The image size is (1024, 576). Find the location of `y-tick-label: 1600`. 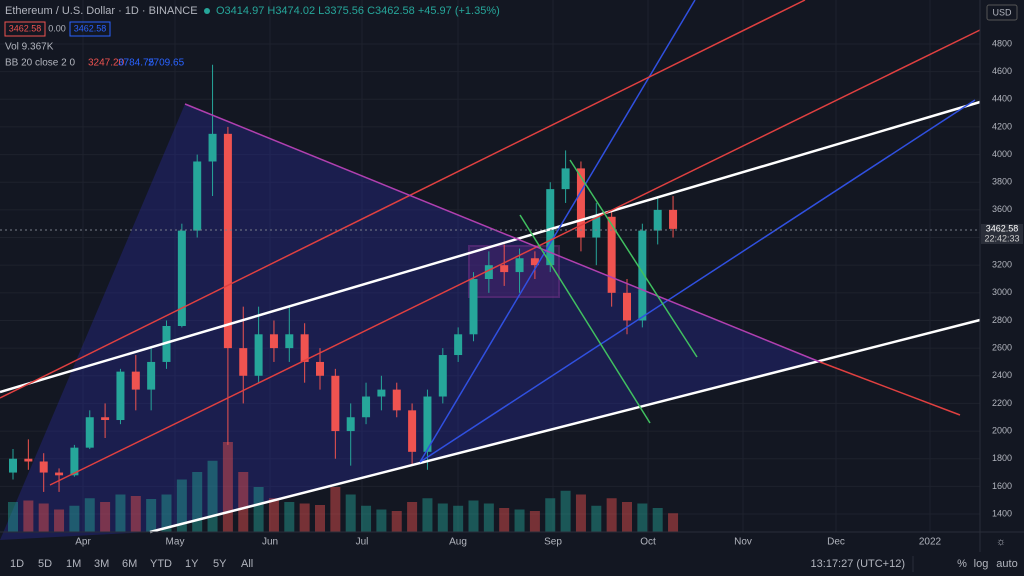

y-tick-label: 1600 is located at coordinates (1002, 486).